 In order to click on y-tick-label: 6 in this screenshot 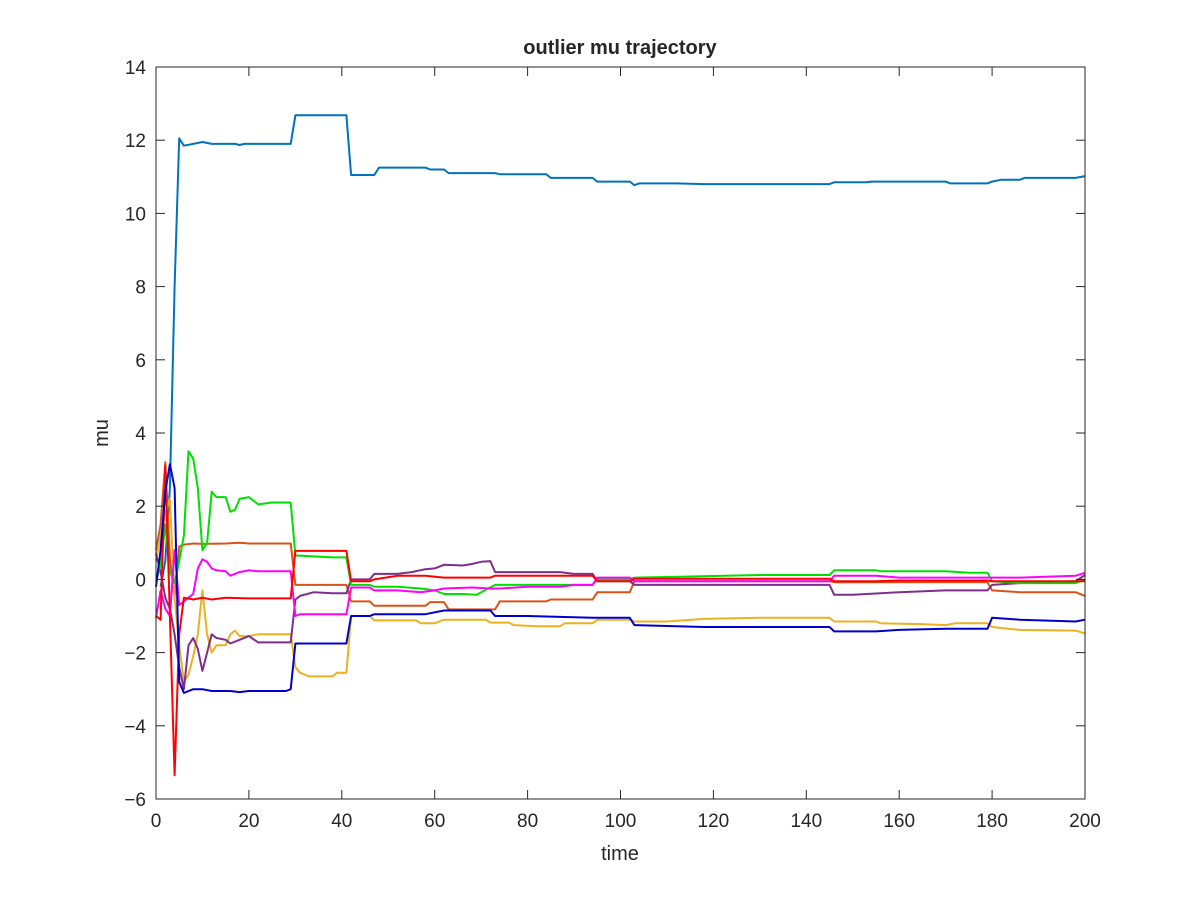, I will do `click(140, 361)`.